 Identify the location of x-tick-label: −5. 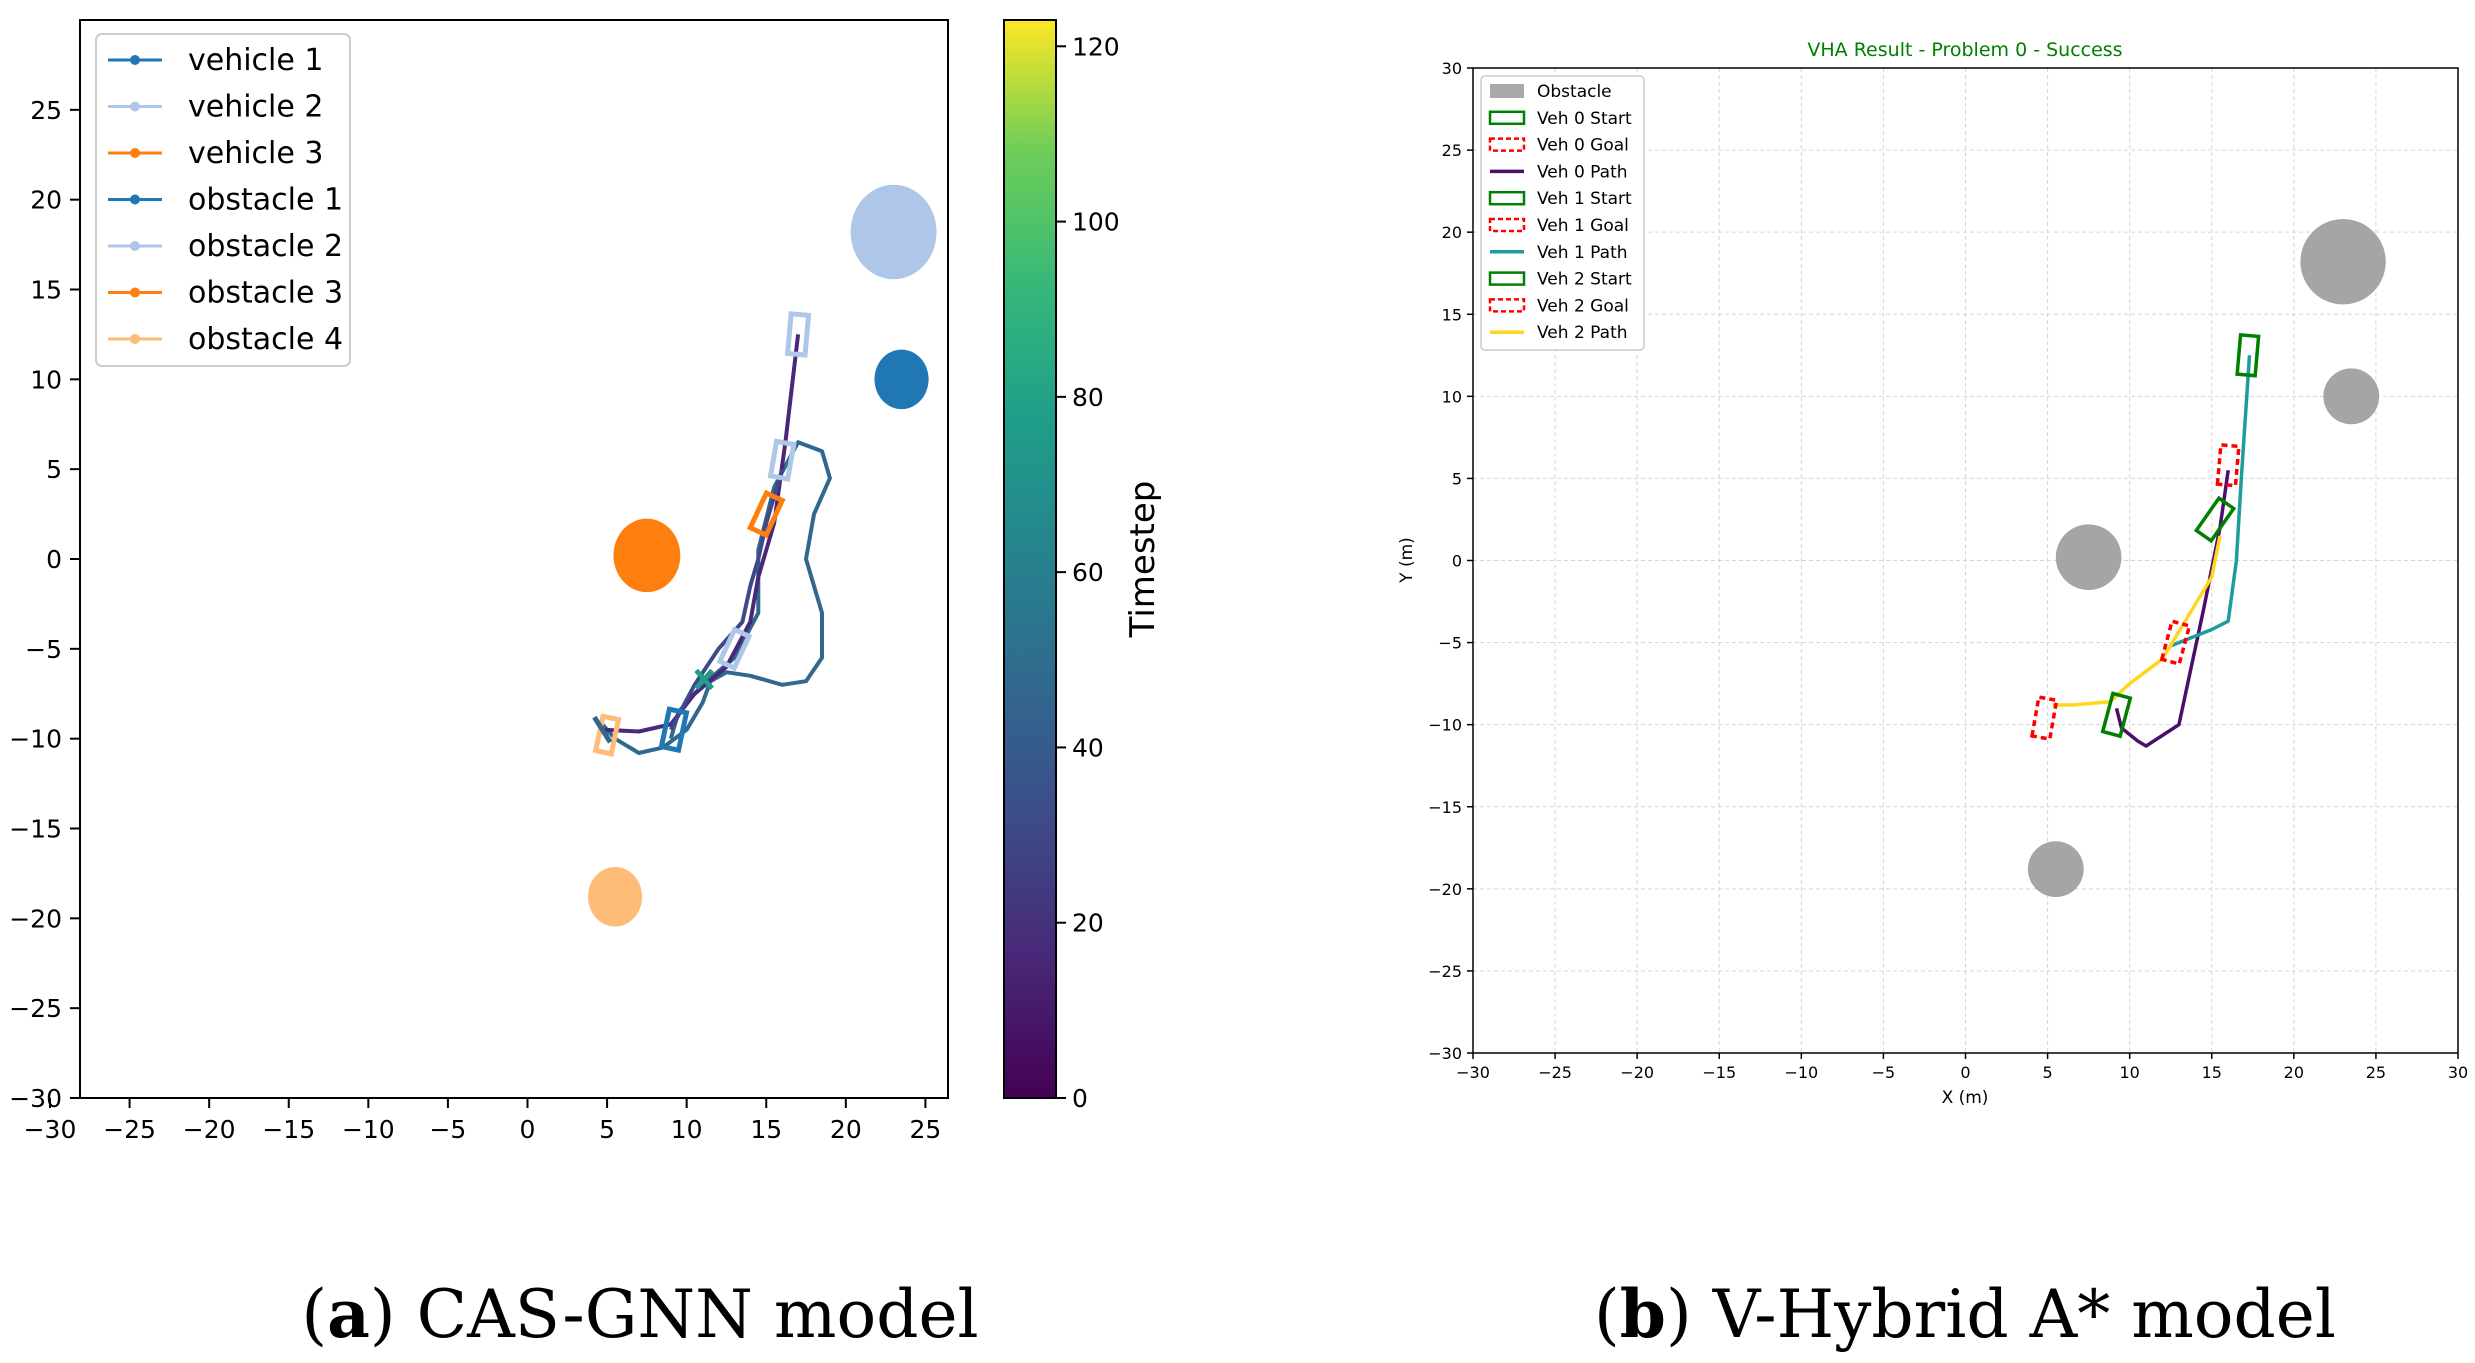
(447, 1129).